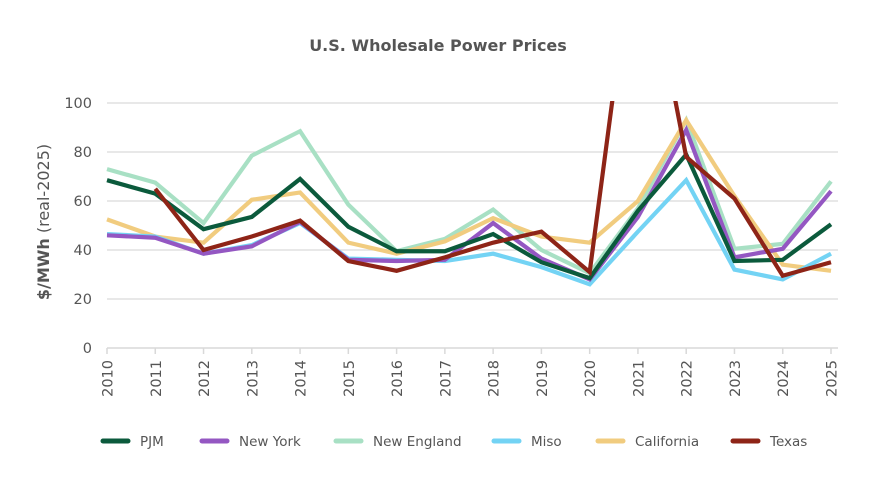  I want to click on legend-item-new-england: New England, so click(397, 442).